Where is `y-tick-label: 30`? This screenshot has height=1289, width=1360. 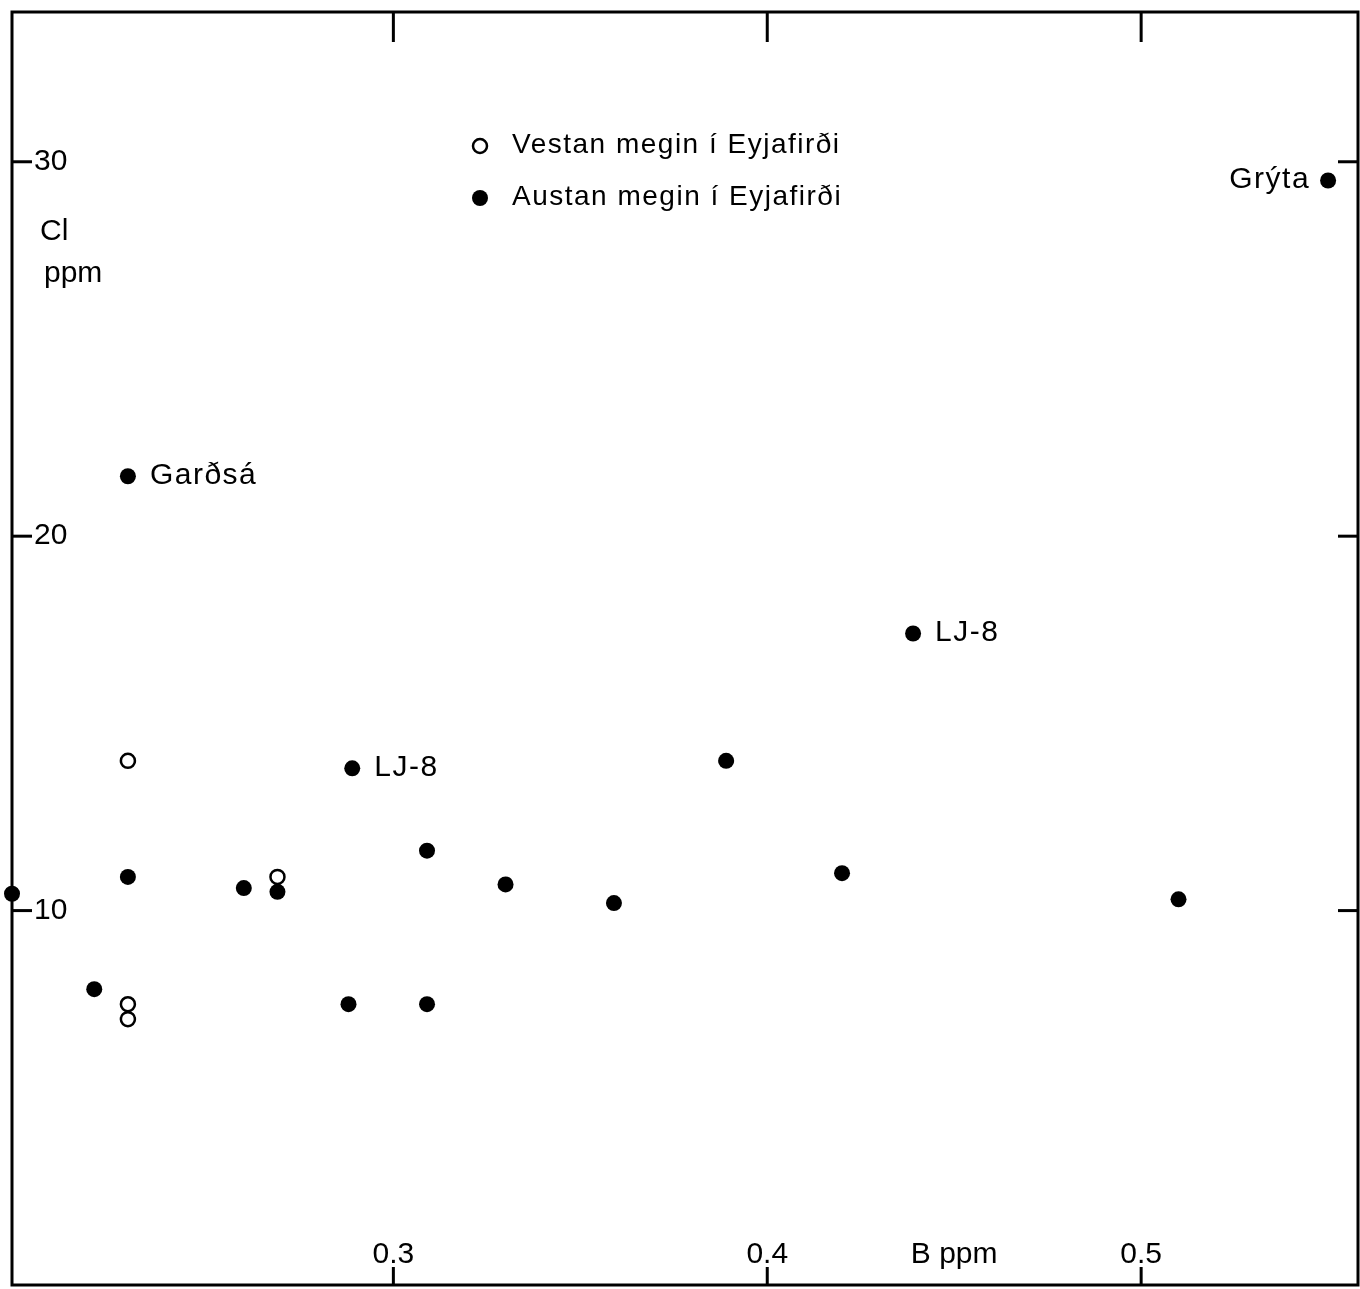 y-tick-label: 30 is located at coordinates (51, 159).